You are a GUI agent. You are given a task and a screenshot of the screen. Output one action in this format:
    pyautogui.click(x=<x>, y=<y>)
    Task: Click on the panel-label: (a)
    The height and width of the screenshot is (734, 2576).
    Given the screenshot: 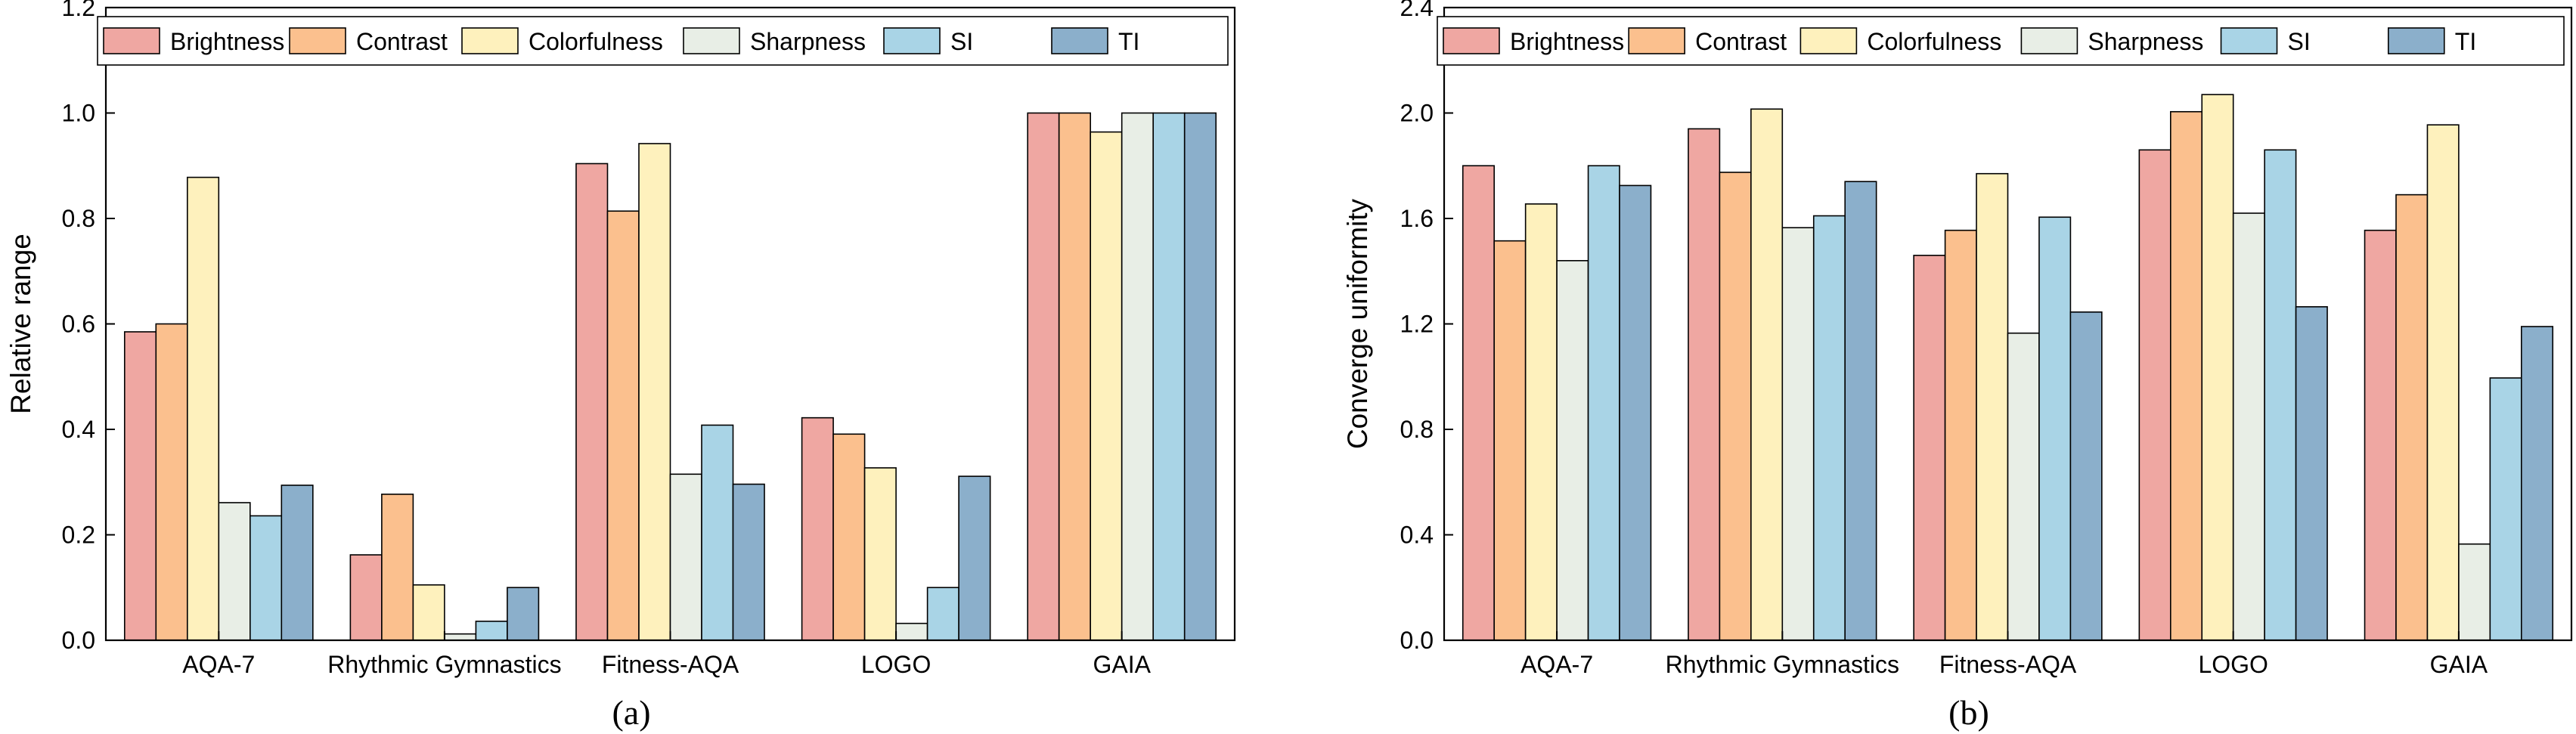 What is the action you would take?
    pyautogui.click(x=631, y=712)
    